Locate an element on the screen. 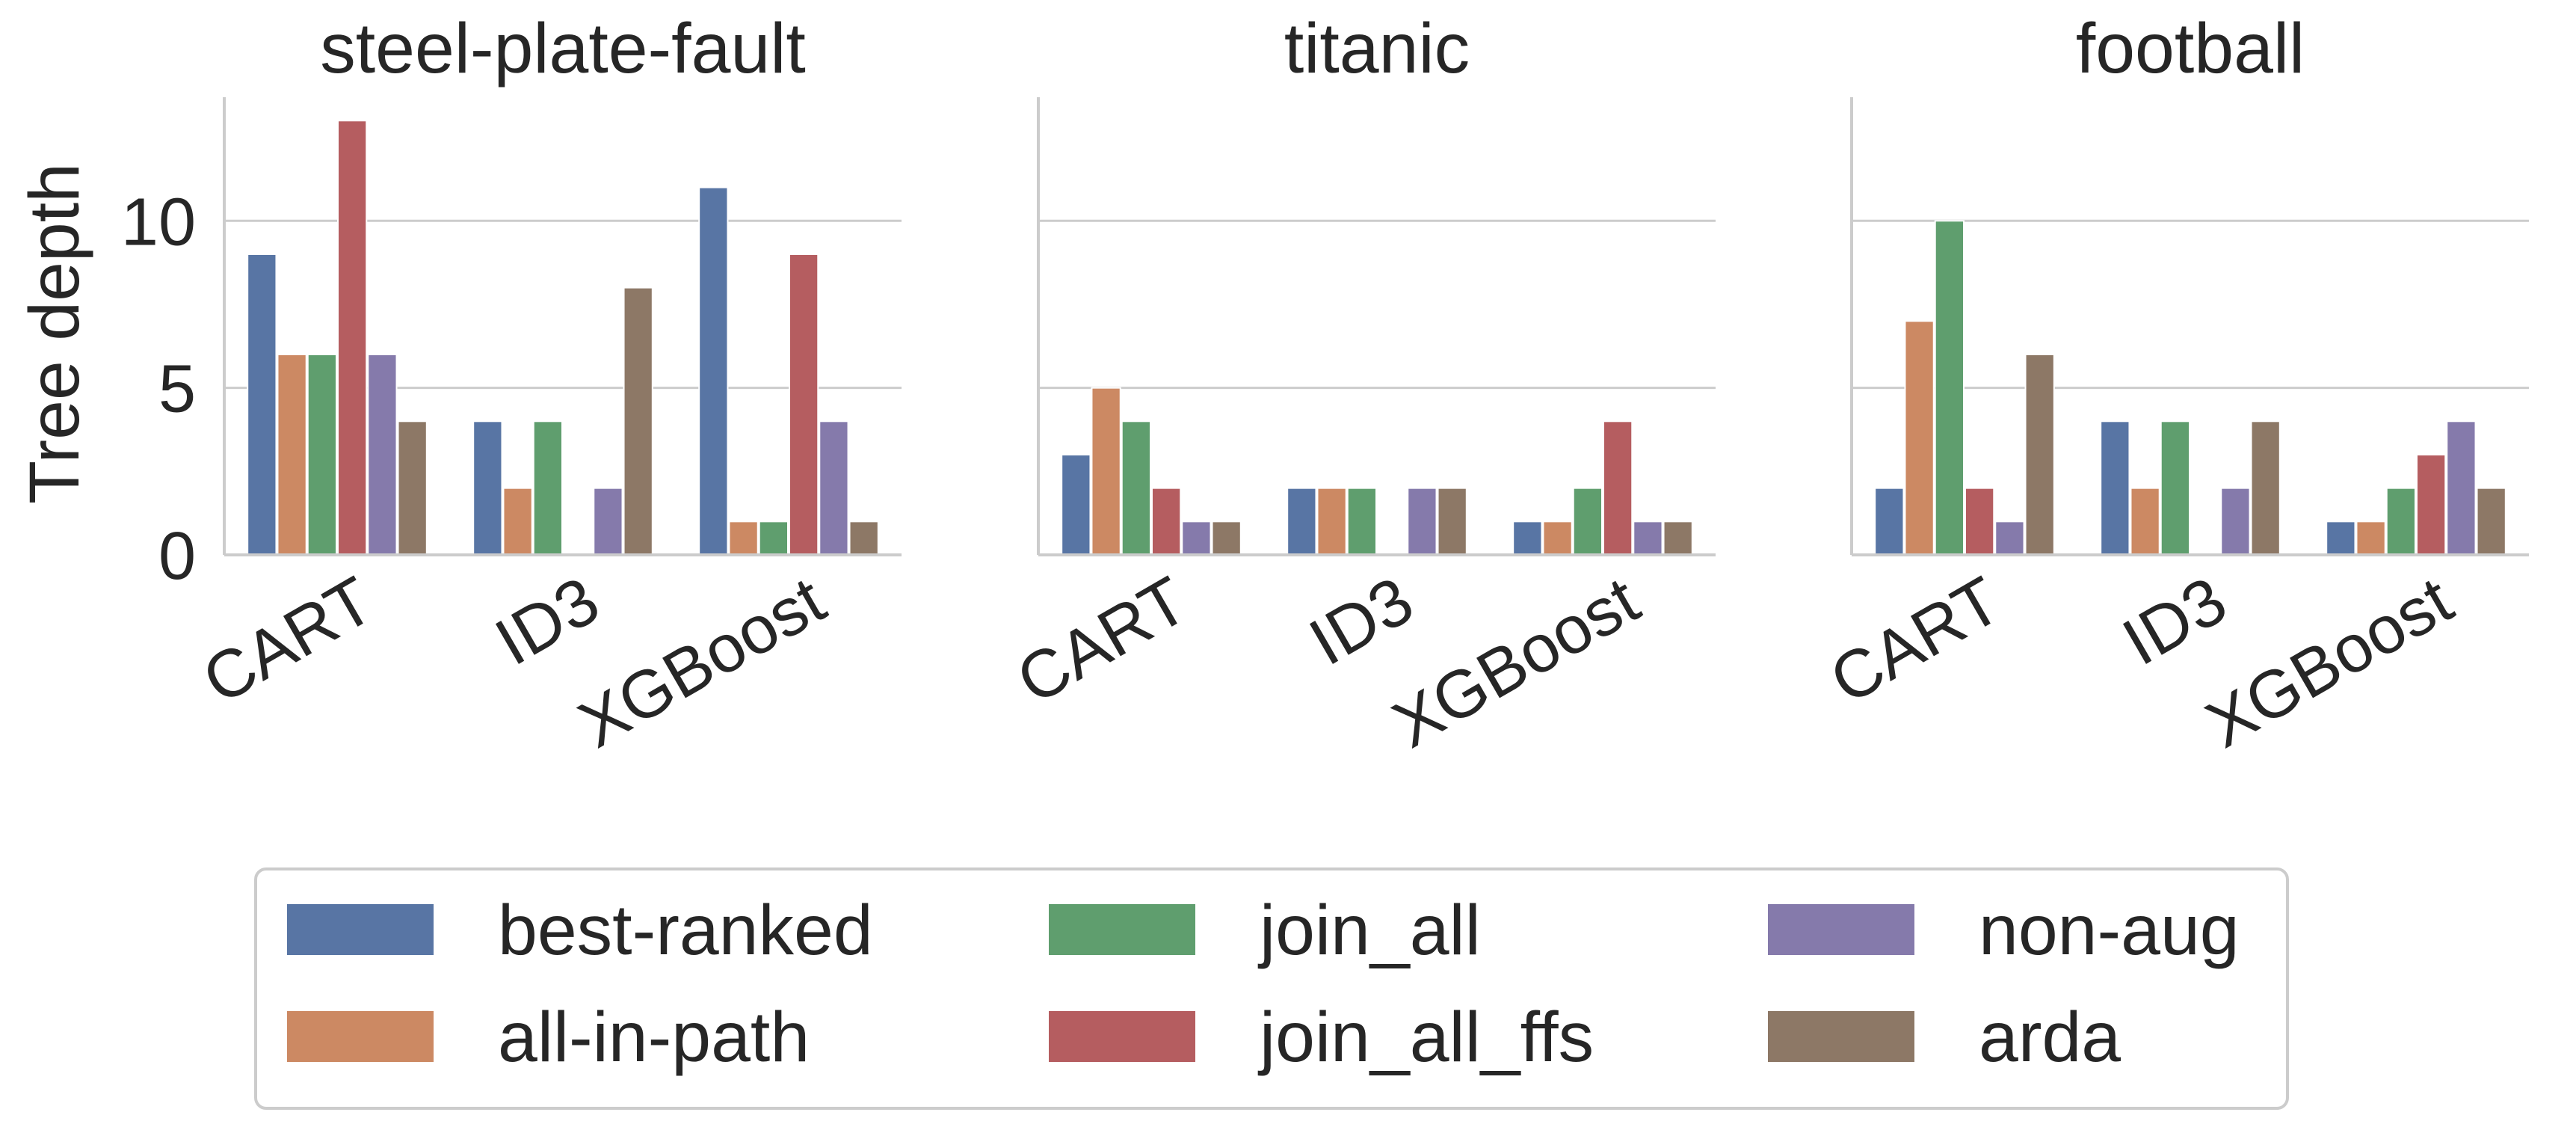 The width and height of the screenshot is (2576, 1127). bar-titanic-xgboost-arda is located at coordinates (1678, 538).